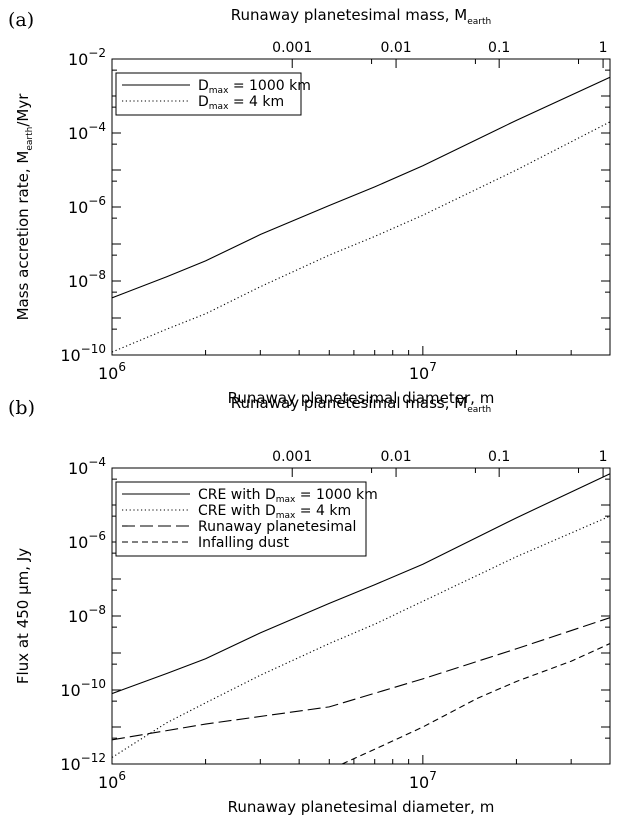  Describe the element at coordinates (21, 20) in the screenshot. I see `panel-label: (a)` at that location.